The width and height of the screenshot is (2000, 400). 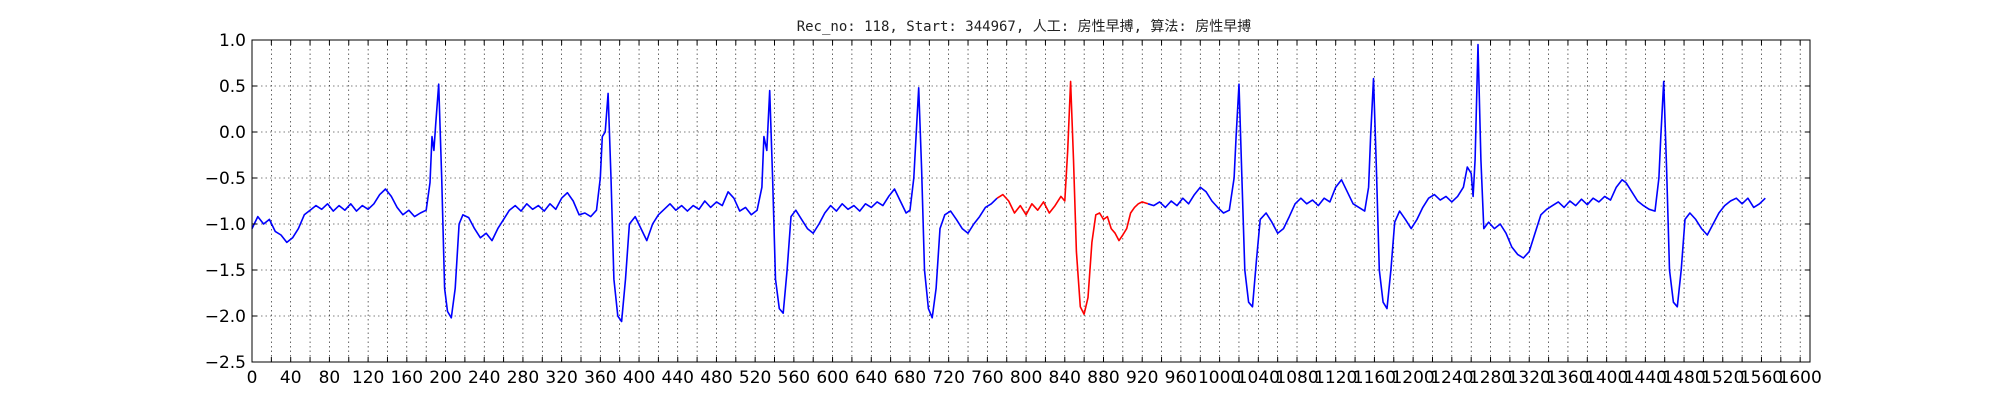 I want to click on x-tick-label: 240, so click(x=484, y=378).